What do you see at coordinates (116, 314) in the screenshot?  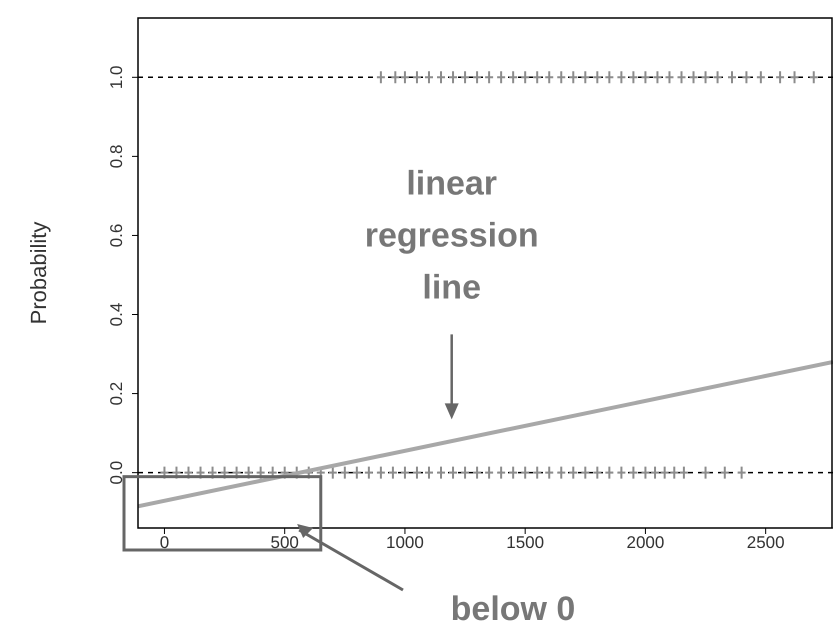 I see `y-tick-label: 0.4` at bounding box center [116, 314].